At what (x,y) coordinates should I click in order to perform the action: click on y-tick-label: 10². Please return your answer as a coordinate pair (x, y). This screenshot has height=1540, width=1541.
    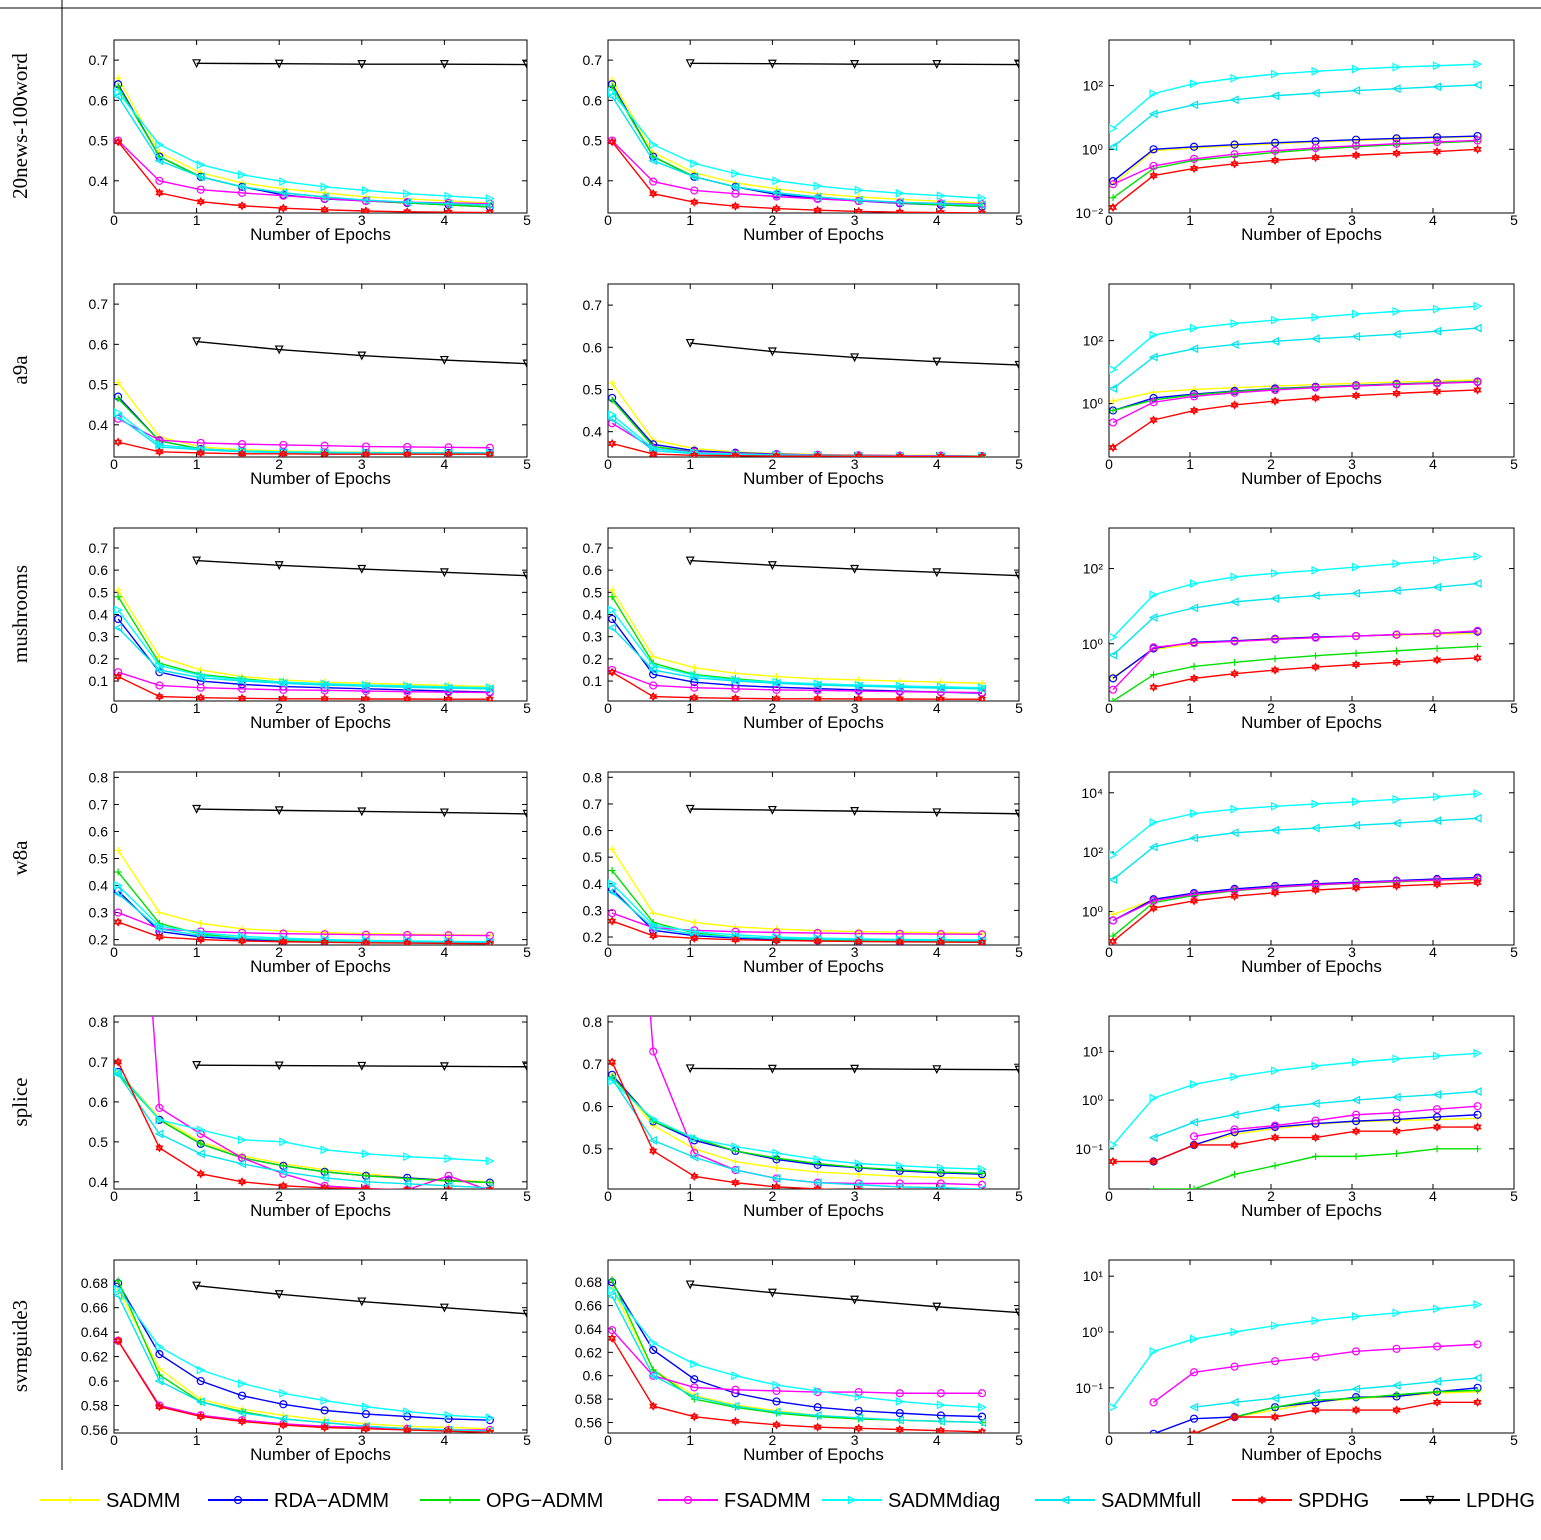
    Looking at the image, I should click on (1093, 86).